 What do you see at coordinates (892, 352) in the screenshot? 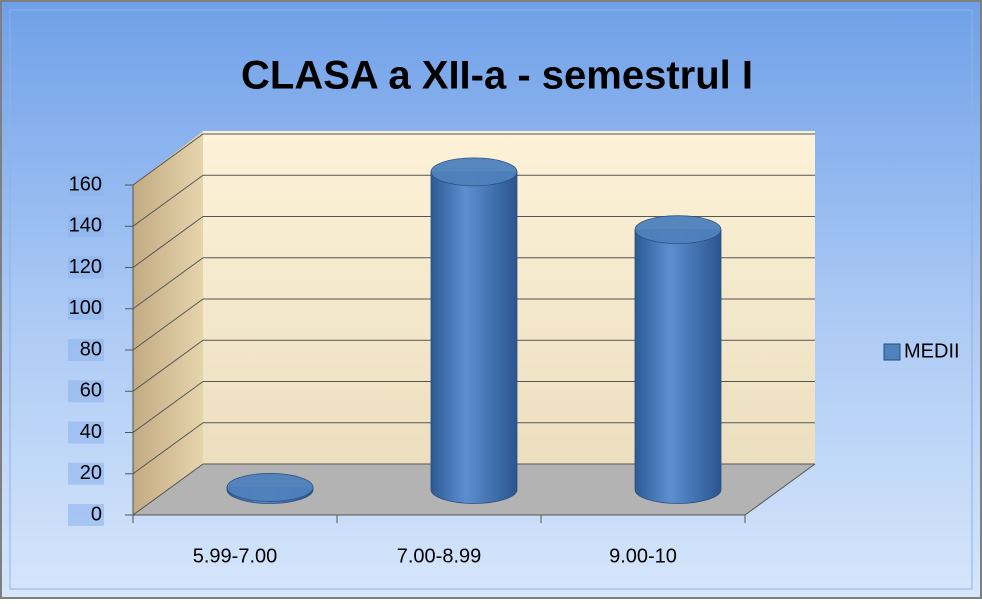
I see `legend-swatch` at bounding box center [892, 352].